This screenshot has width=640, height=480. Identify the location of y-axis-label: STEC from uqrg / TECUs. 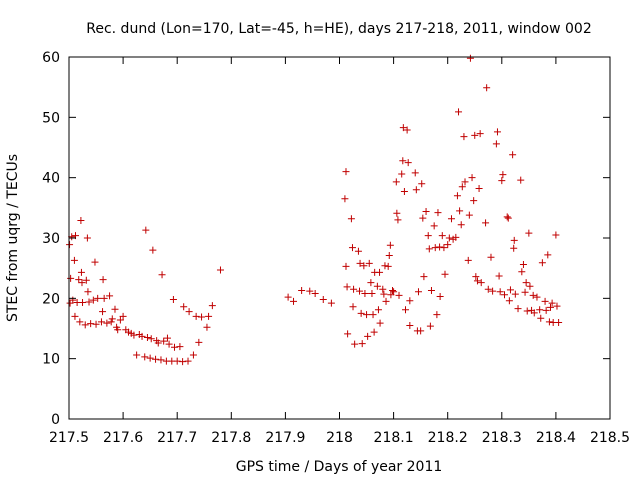
(13, 238).